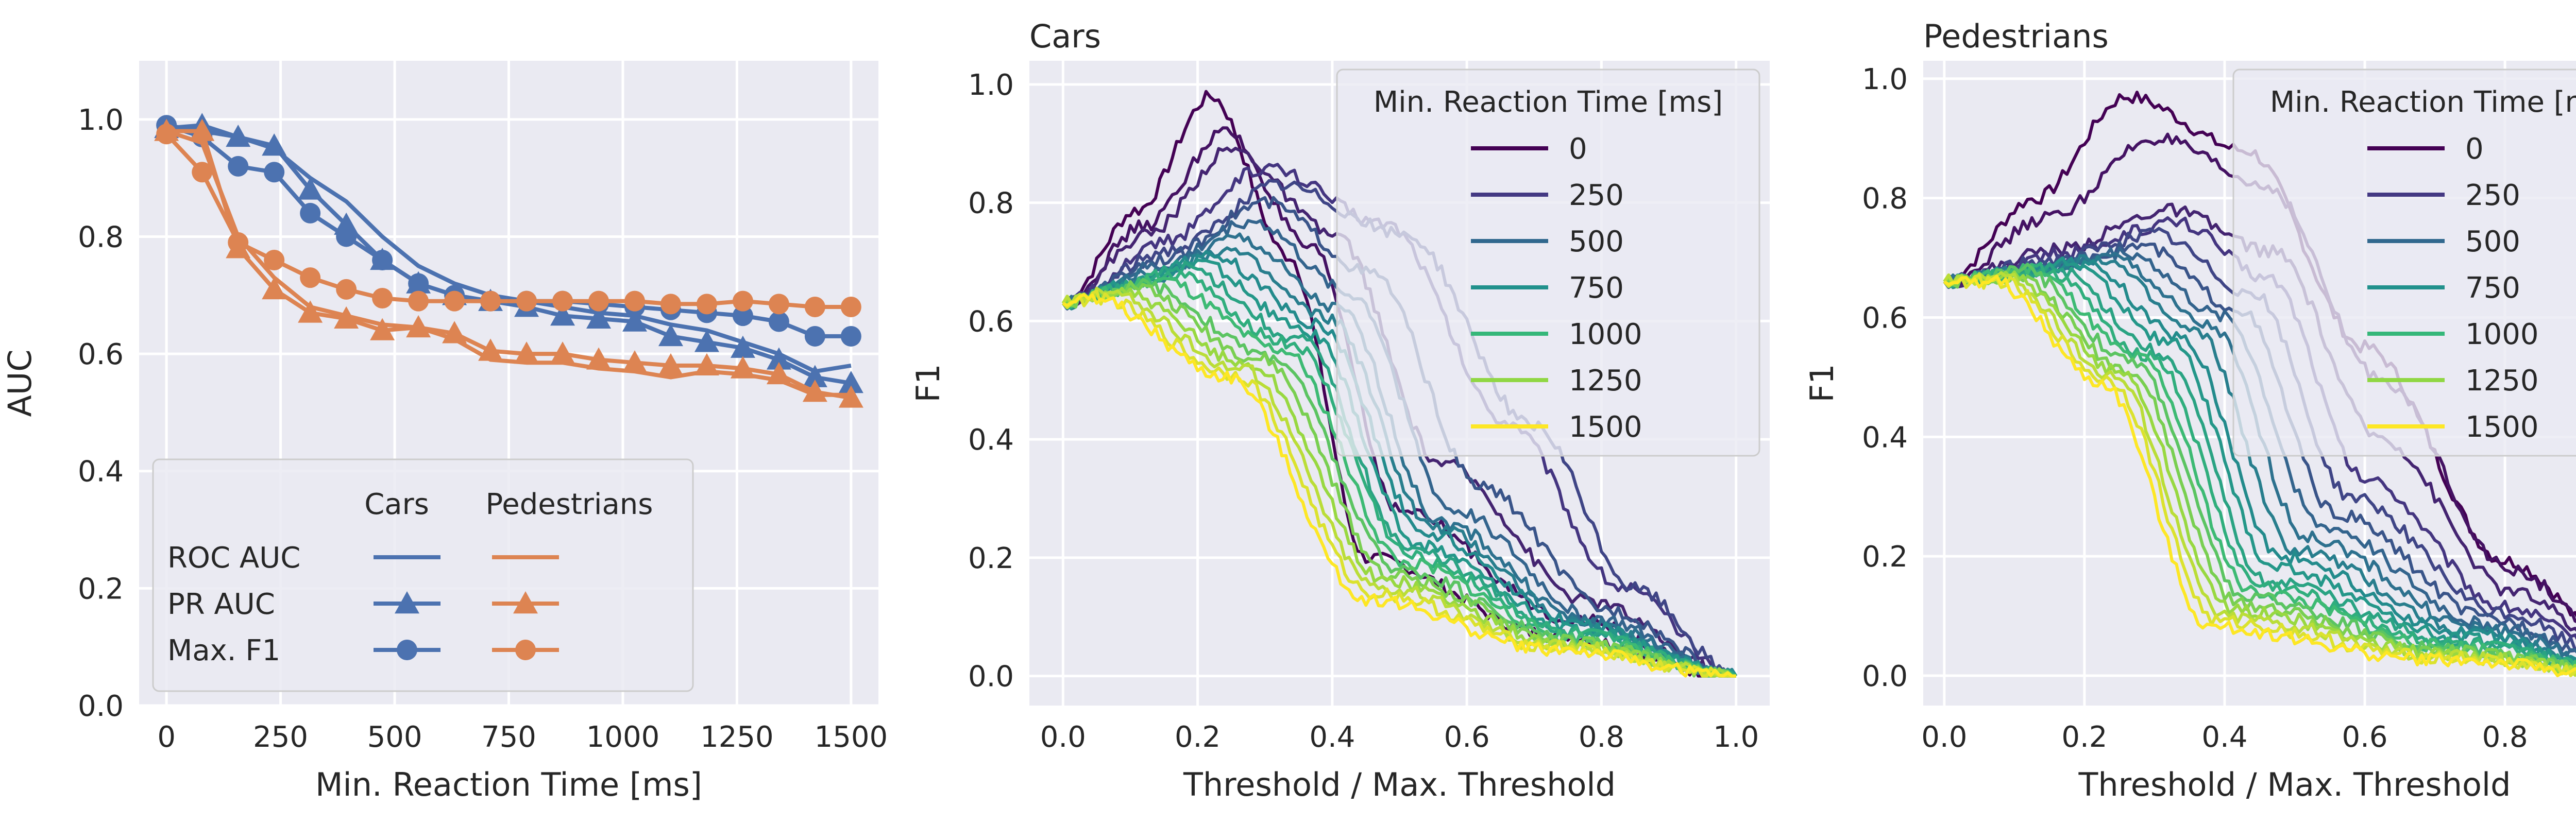 The image size is (2576, 824). I want to click on legend-auc: Cars Pedestrians ROC AUC PR AUC Max. F1, so click(423, 575).